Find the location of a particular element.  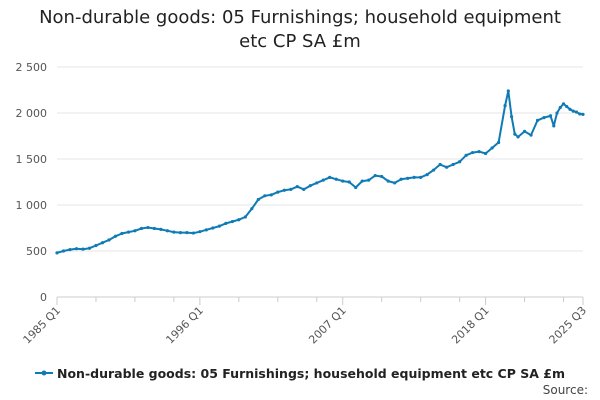

x-tick-label: 2025 Q3 is located at coordinates (568, 325).